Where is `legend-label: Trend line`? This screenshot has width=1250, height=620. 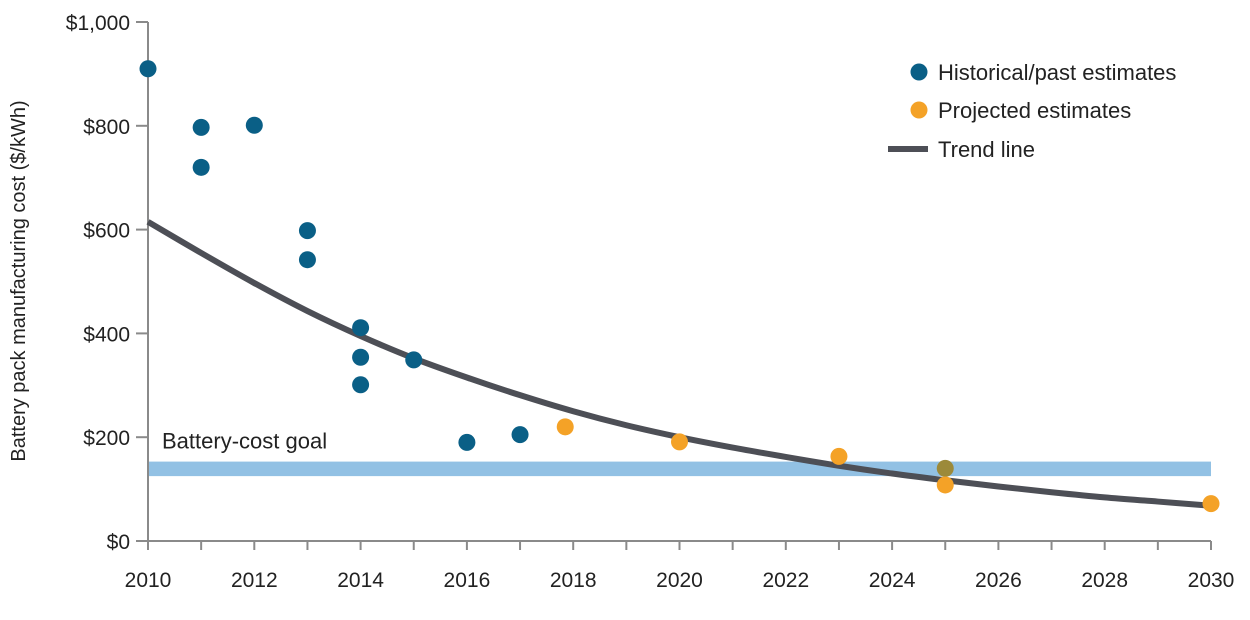
legend-label: Trend line is located at coordinates (986, 149).